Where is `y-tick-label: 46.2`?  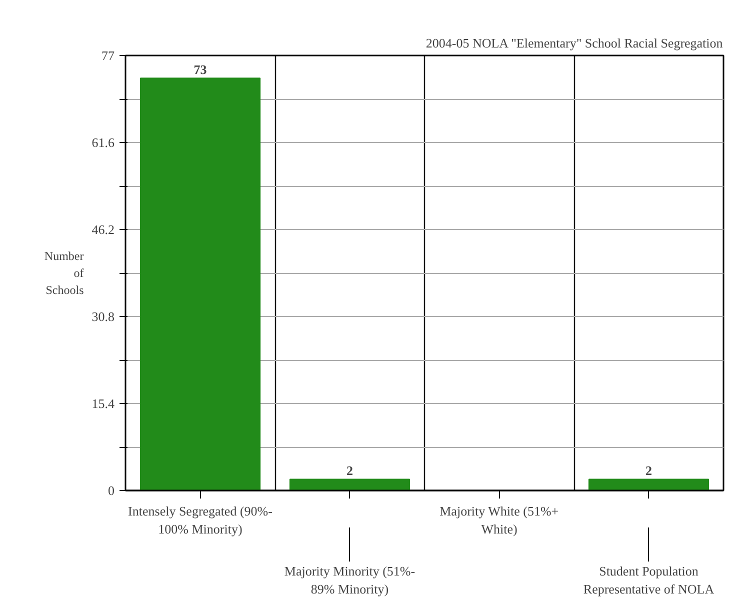 y-tick-label: 46.2 is located at coordinates (103, 229).